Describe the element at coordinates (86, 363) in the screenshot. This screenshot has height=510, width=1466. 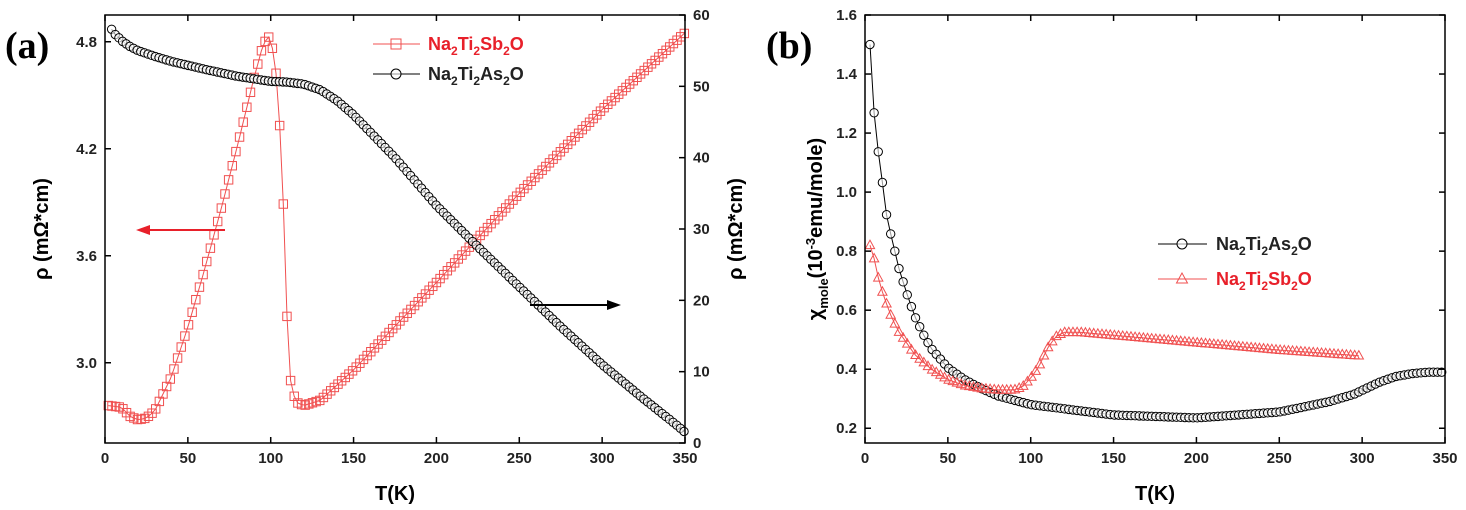
I see `y-left-tick-label: 3.0` at that location.